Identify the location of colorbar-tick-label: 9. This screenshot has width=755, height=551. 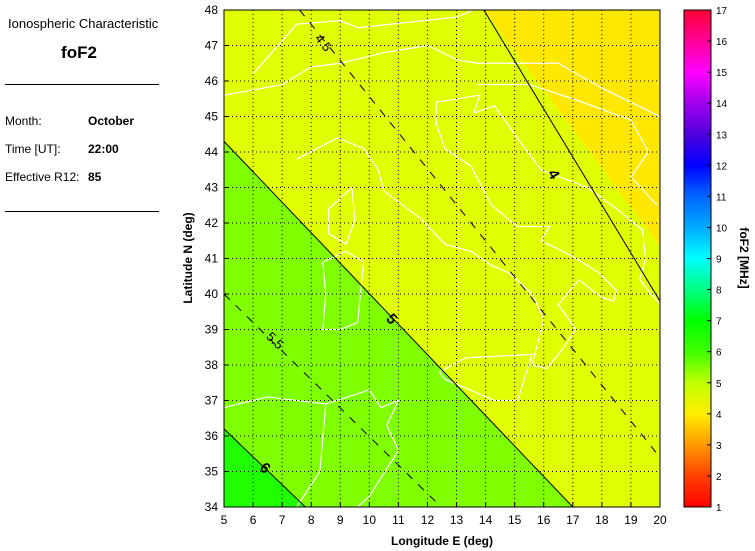
(719, 260).